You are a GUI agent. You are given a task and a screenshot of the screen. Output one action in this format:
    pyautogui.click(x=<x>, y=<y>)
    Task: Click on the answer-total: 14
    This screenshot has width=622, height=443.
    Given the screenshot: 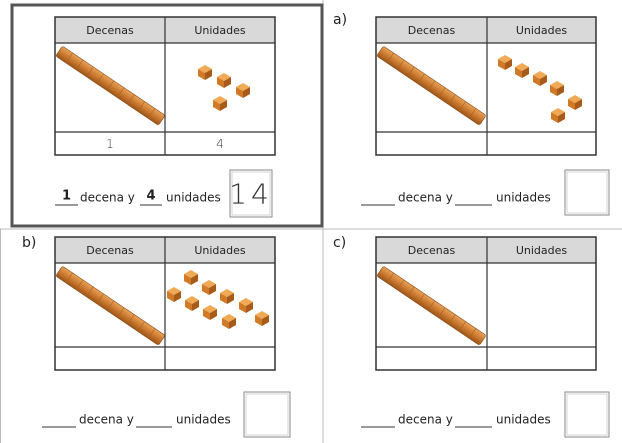 What is the action you would take?
    pyautogui.click(x=251, y=194)
    